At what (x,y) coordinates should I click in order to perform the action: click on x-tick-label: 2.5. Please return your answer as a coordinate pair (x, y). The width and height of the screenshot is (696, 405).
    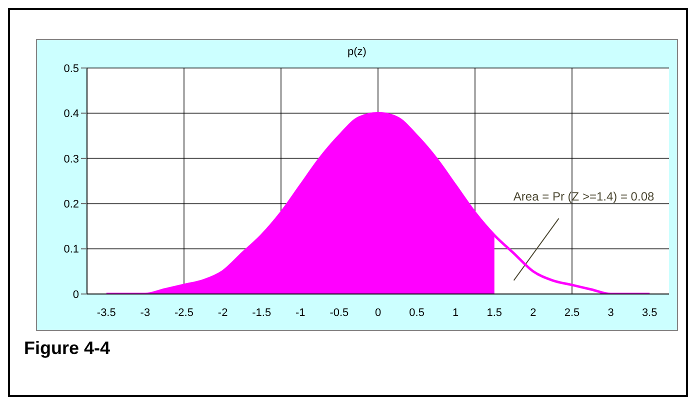
    Looking at the image, I should click on (572, 312).